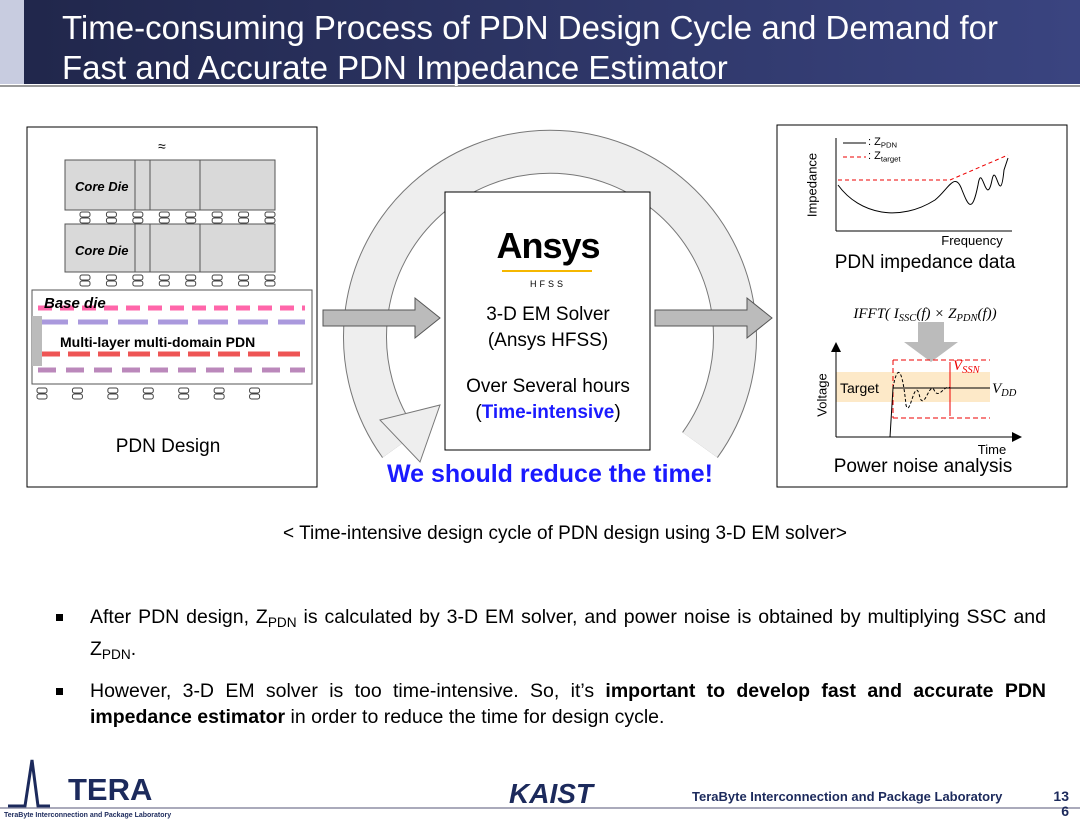 The width and height of the screenshot is (1080, 828). What do you see at coordinates (170, 216) in the screenshot?
I see `core-die-drawing` at bounding box center [170, 216].